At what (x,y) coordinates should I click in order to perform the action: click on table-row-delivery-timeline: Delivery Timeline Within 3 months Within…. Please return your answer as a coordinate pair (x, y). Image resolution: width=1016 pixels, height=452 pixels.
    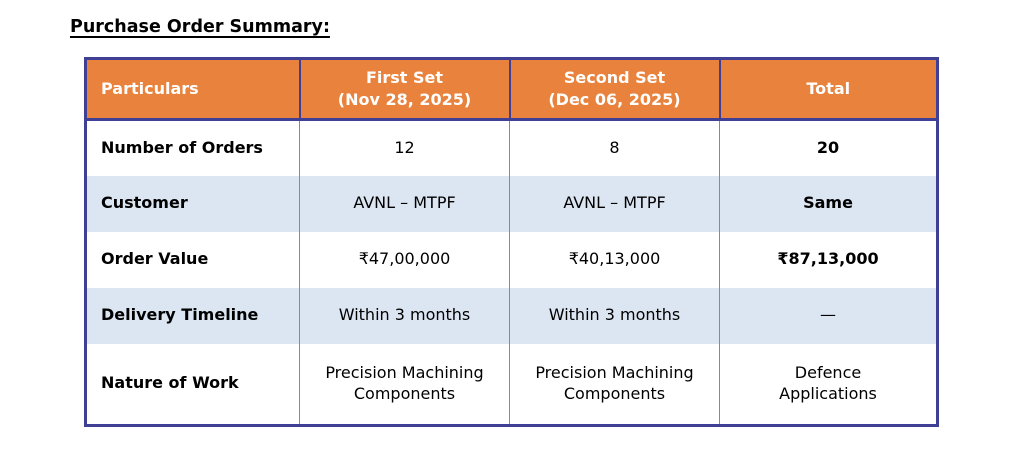
    Looking at the image, I should click on (511, 315).